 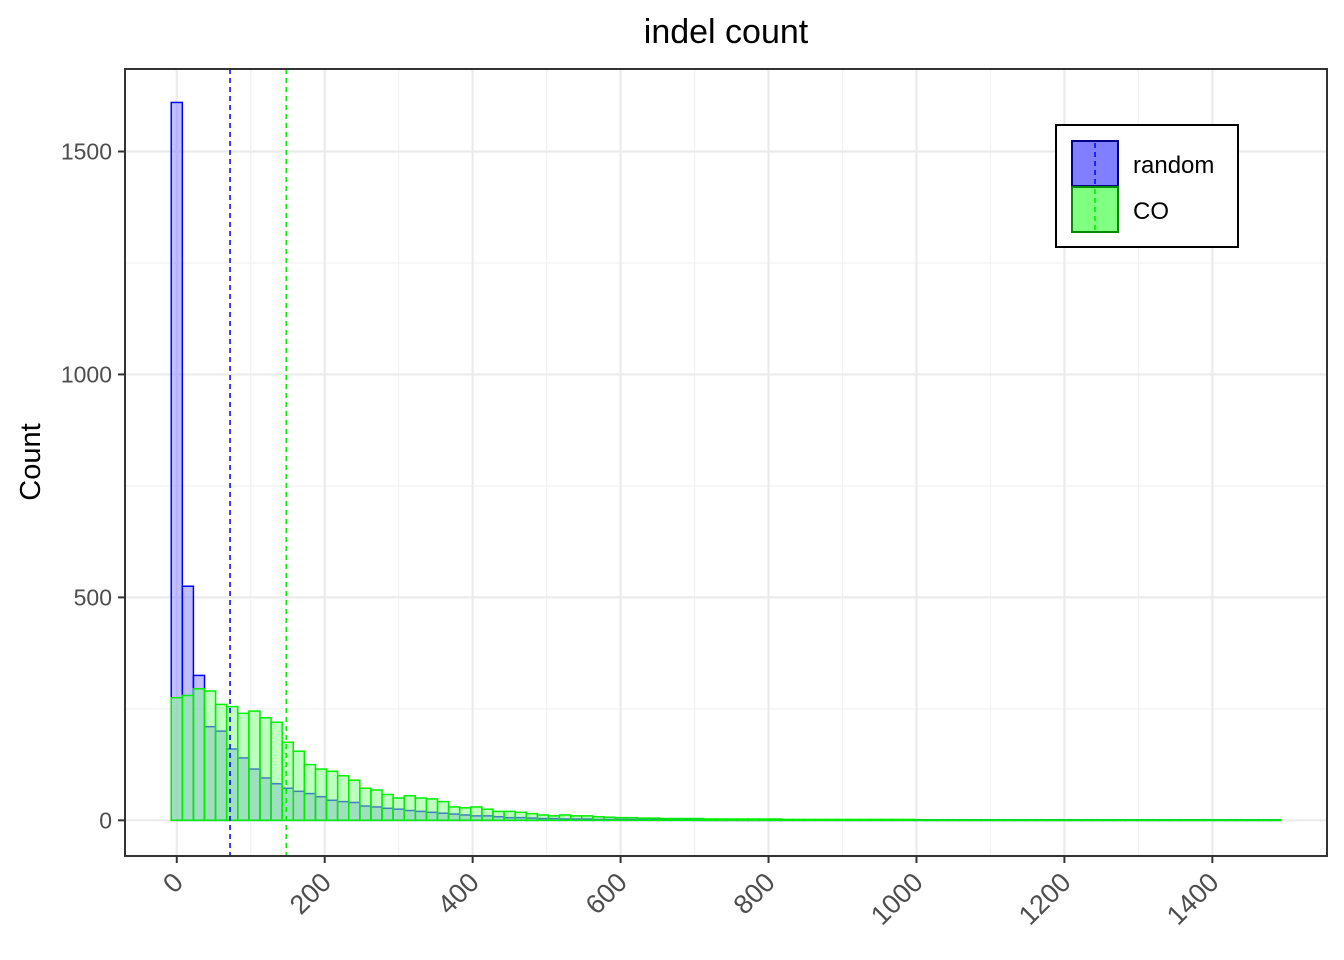 I want to click on y-tick-label: 1500, so click(x=86, y=151).